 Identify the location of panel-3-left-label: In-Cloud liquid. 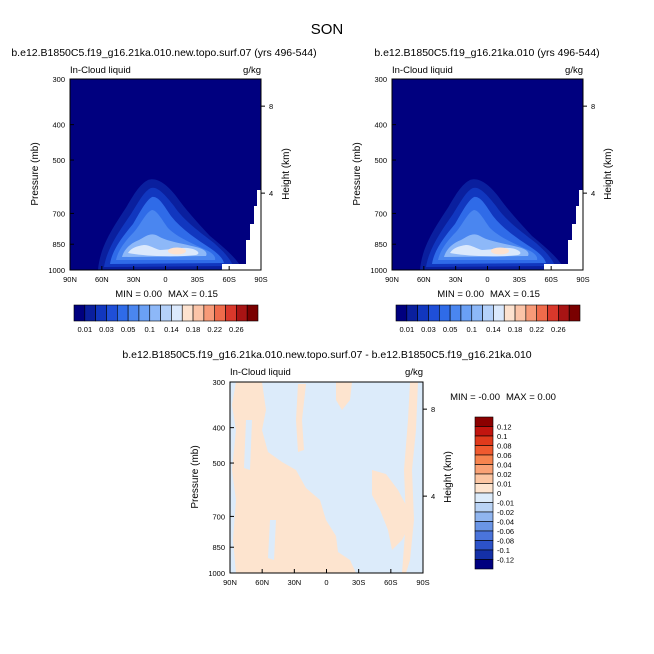
(260, 372).